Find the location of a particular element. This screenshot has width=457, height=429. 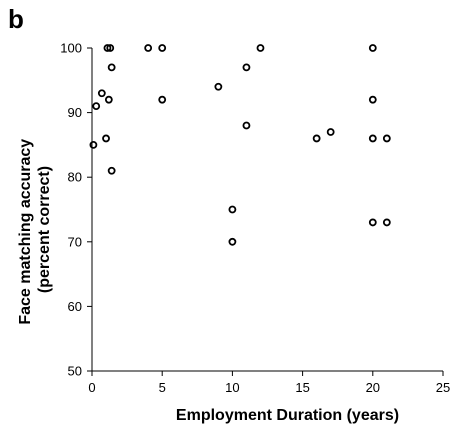

x-tick-label: 0 is located at coordinates (91, 387).